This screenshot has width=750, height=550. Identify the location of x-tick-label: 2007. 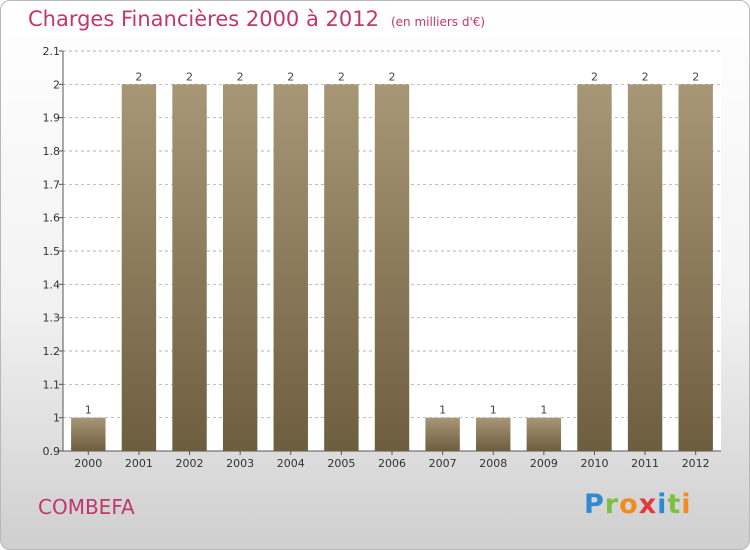
(443, 463).